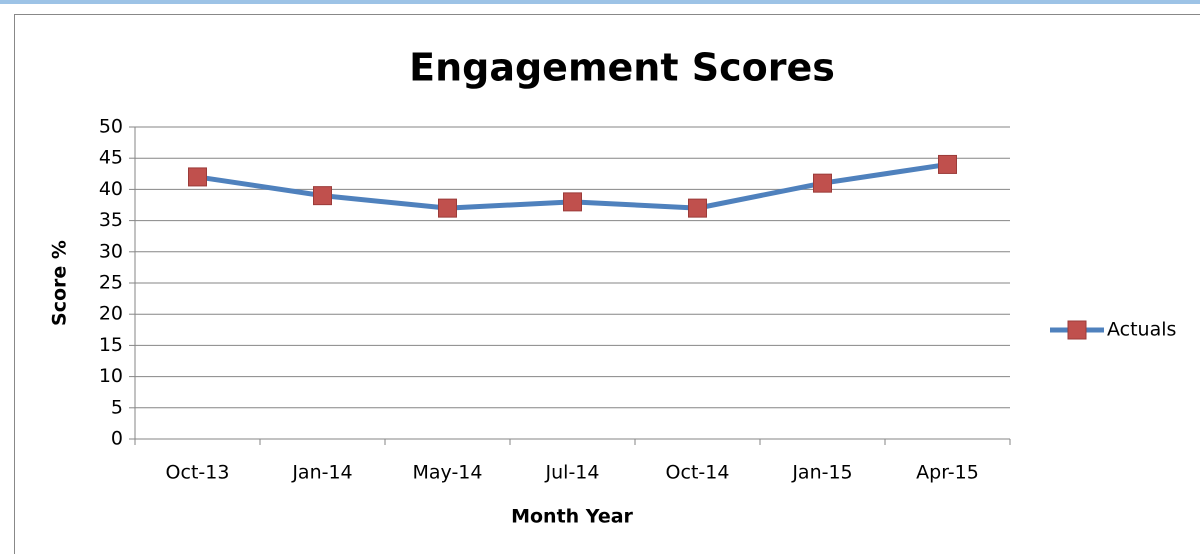  Describe the element at coordinates (111, 251) in the screenshot. I see `y-tick-label: 30` at that location.